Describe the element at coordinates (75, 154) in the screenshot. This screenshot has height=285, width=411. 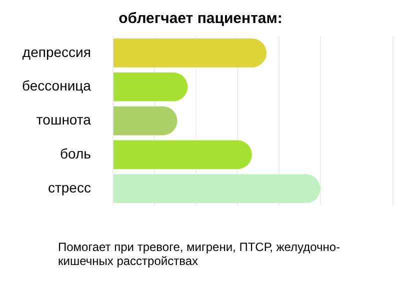
I see `y-tick-label: боль` at that location.